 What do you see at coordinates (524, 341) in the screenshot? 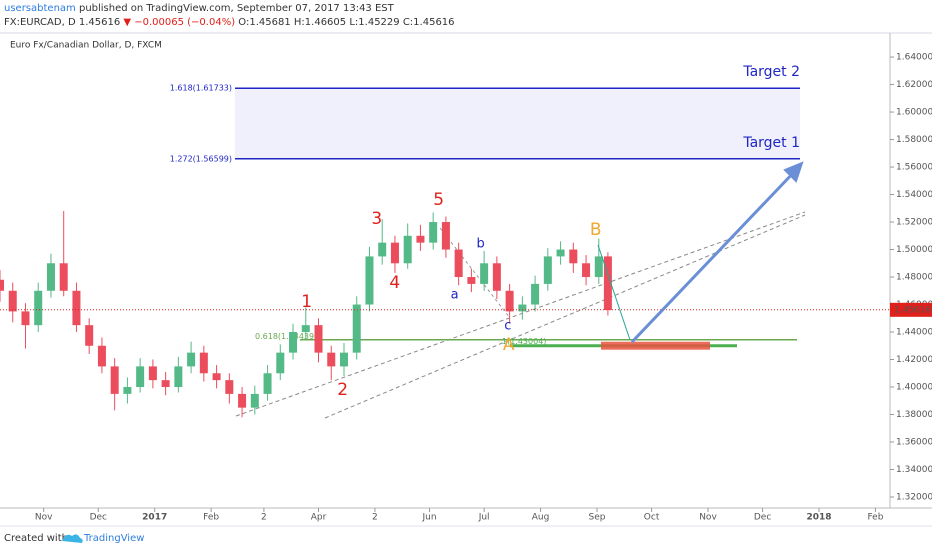
I see `support-label: 1(1.43004)` at bounding box center [524, 341].